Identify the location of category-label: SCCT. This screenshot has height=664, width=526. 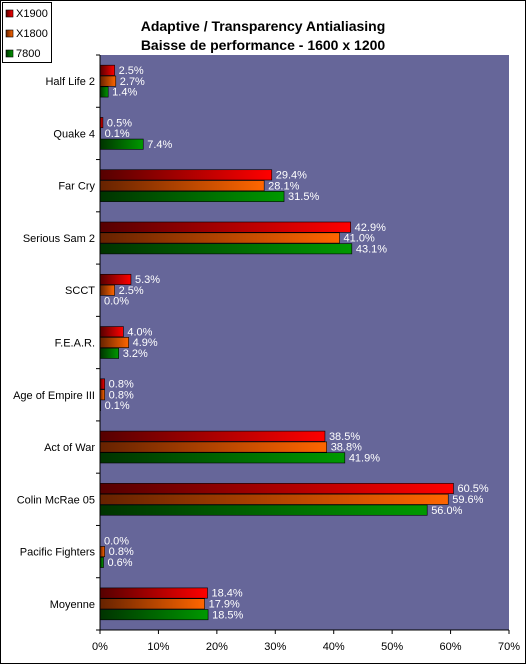
(80, 291).